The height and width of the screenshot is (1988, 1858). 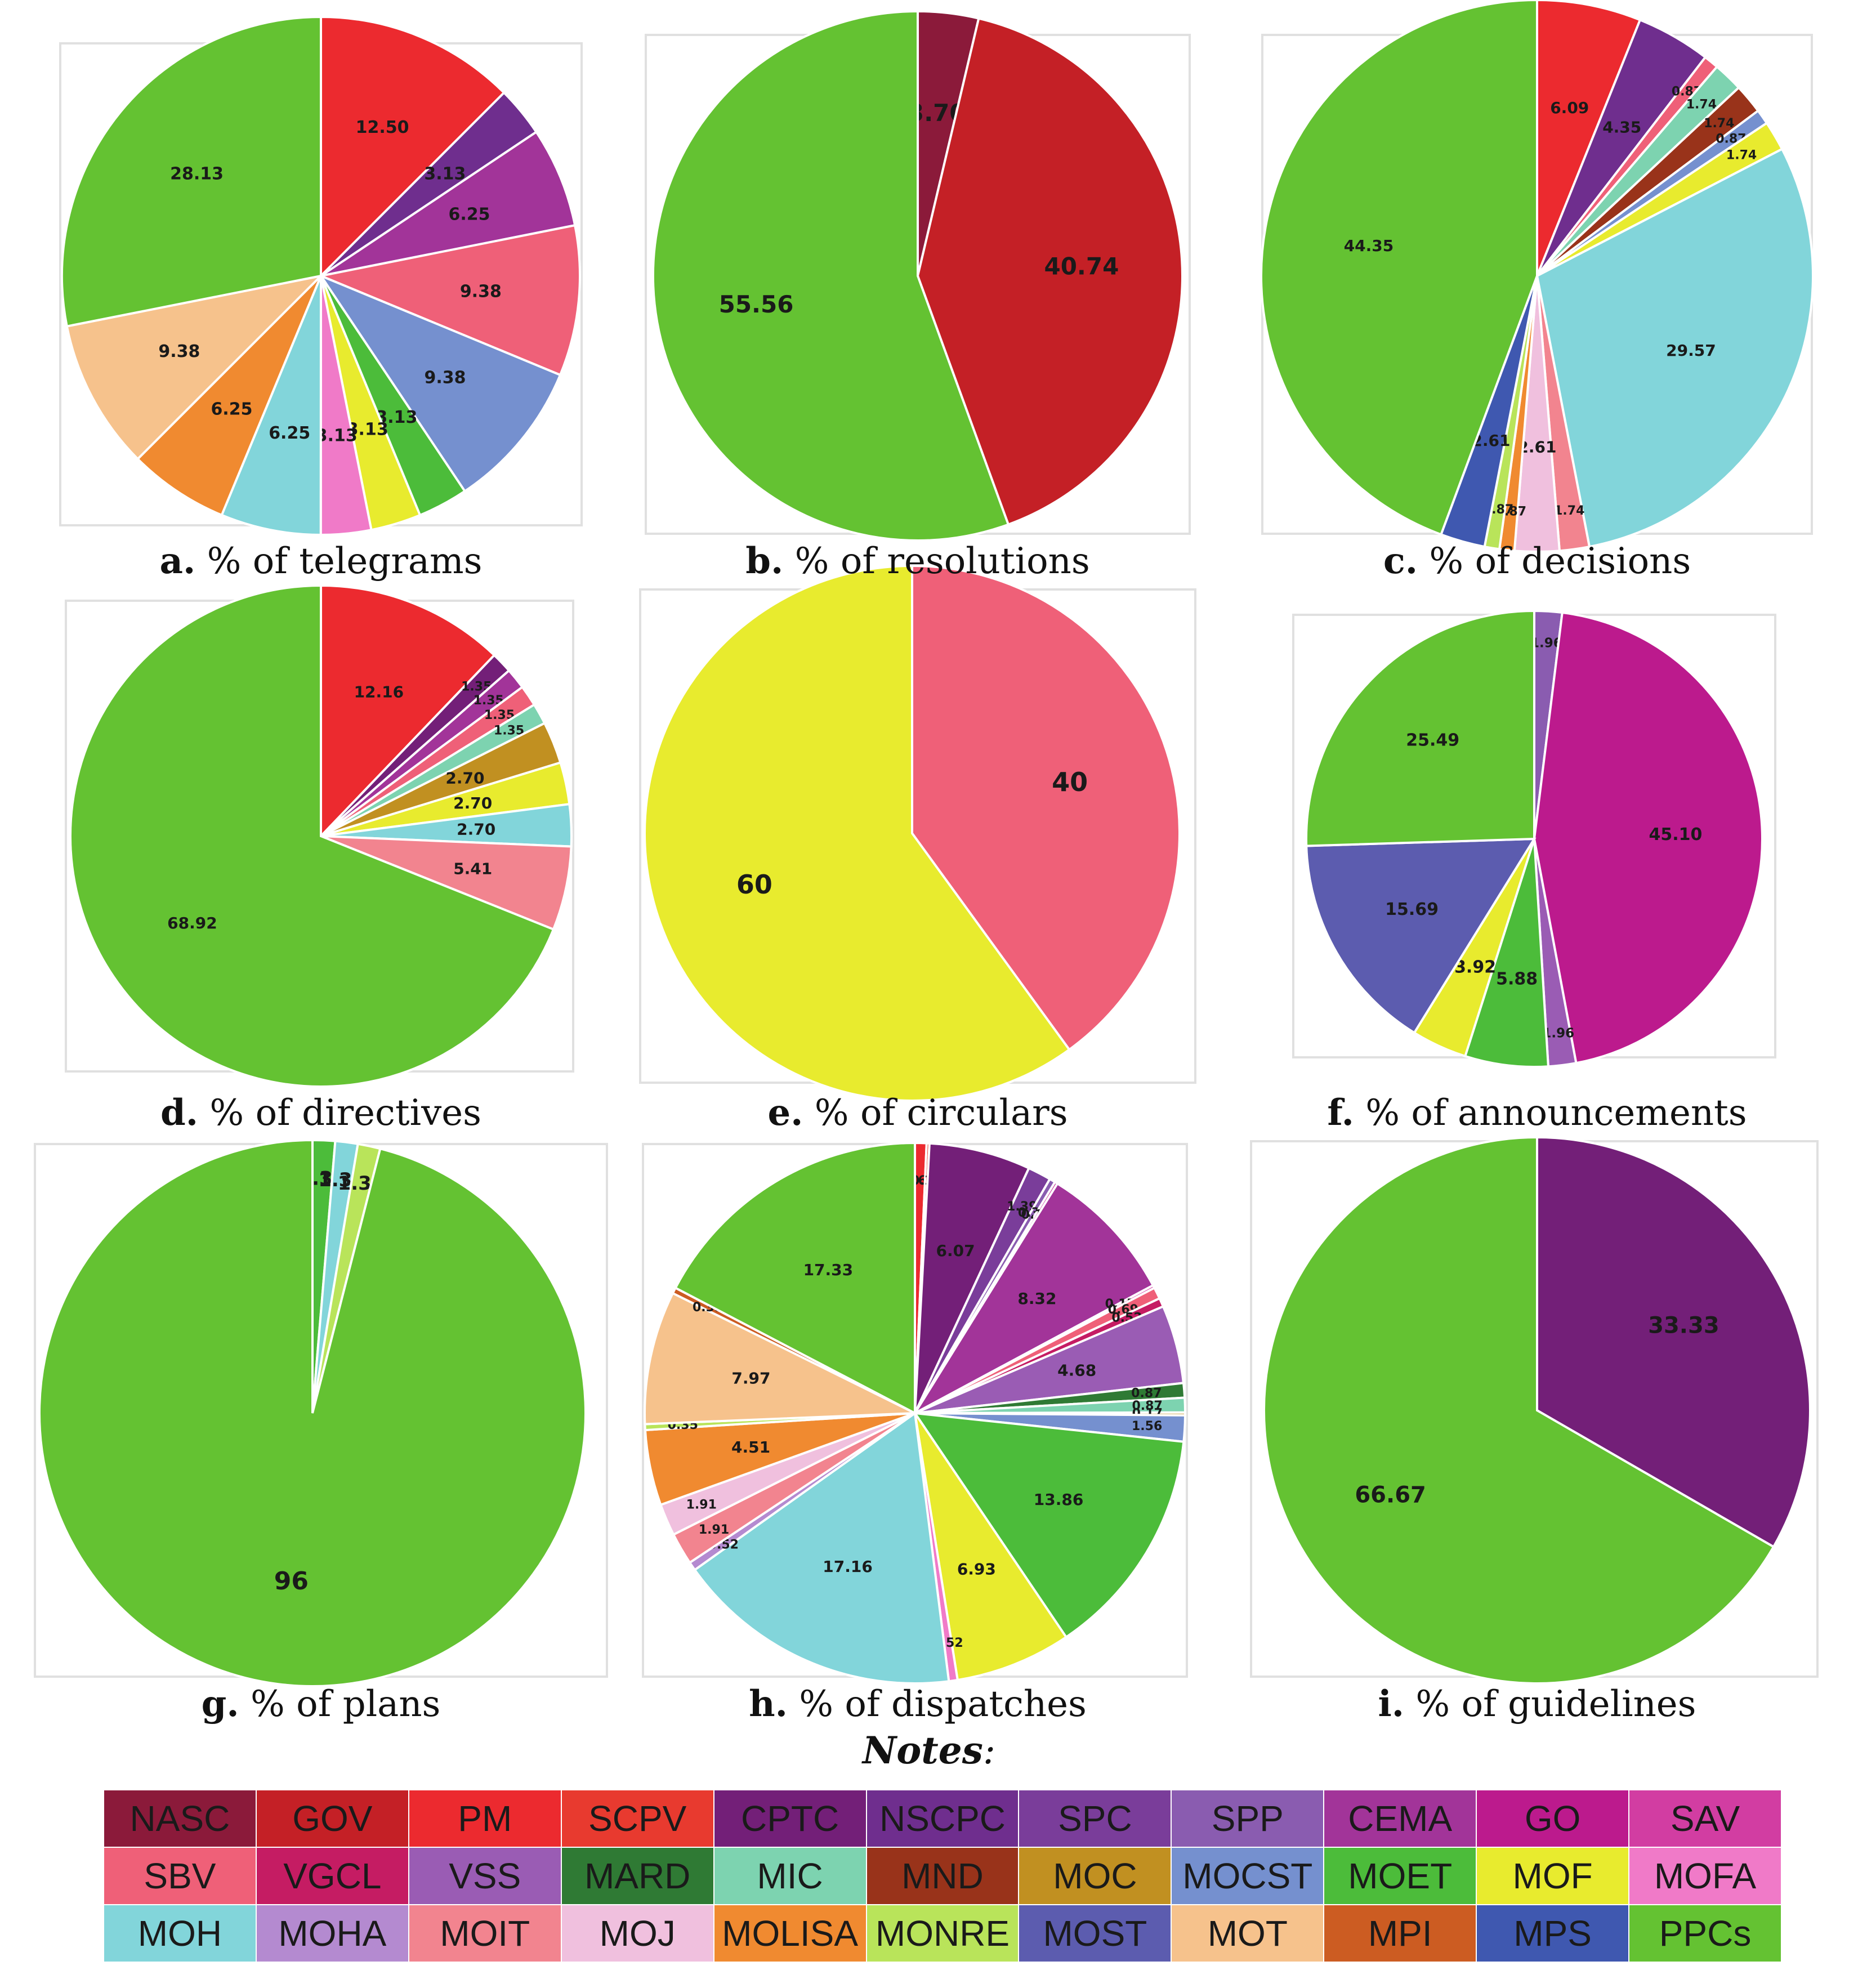 What do you see at coordinates (1400, 1934) in the screenshot?
I see `legend-item-mpi: MPI` at bounding box center [1400, 1934].